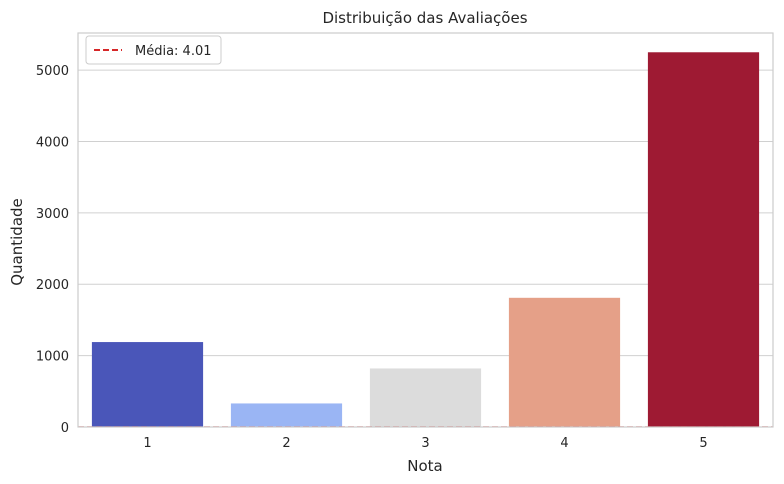  I want to click on legend-entry-mean: Média: 4.01, so click(173, 51).